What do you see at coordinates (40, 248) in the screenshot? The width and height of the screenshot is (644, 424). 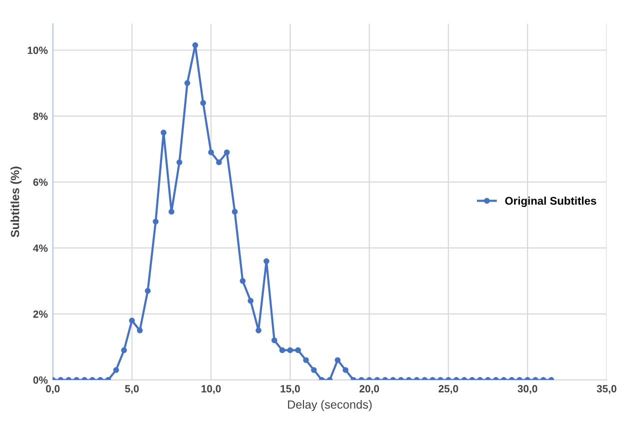 I see `y-tick-label: 4%` at bounding box center [40, 248].